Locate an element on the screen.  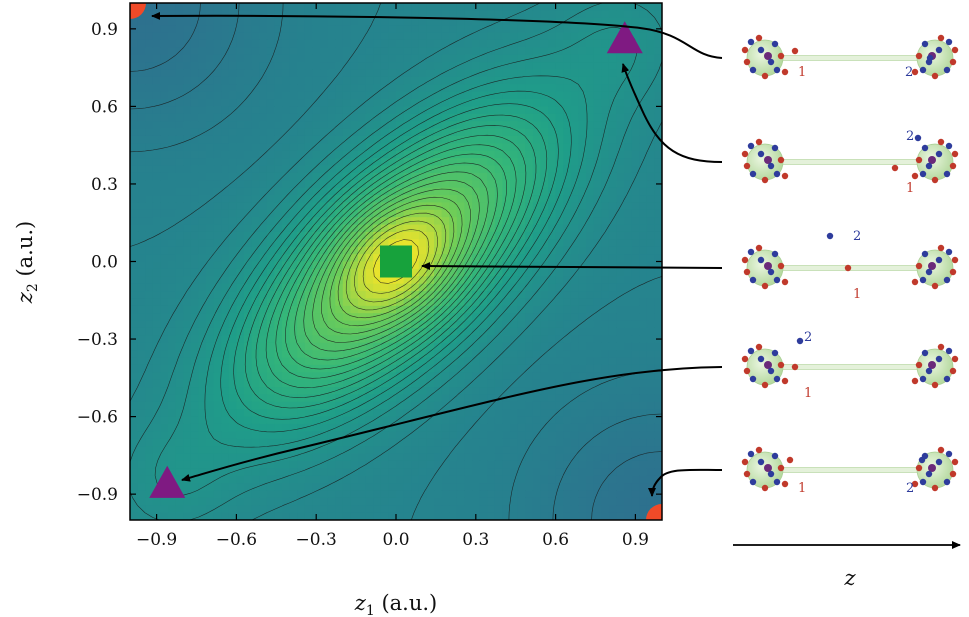
contour-line is located at coordinates (396, 261).